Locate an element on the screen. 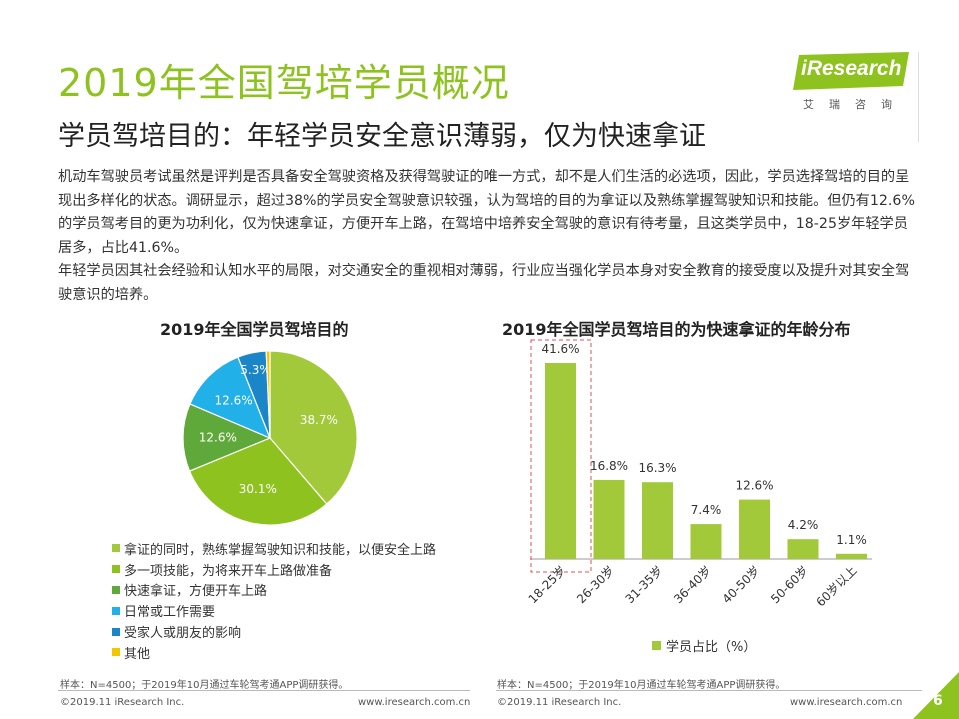 The width and height of the screenshot is (959, 719). logo-chinese-name: 艾瑞咨询 is located at coordinates (855, 104).